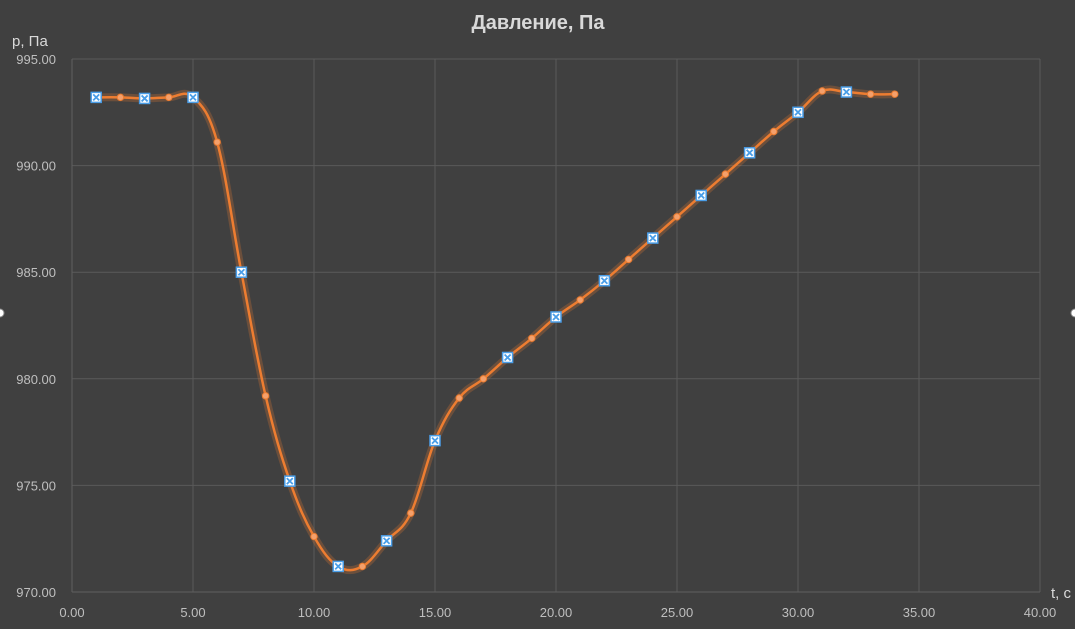 The width and height of the screenshot is (1075, 629). Describe the element at coordinates (36, 166) in the screenshot. I see `y-tick-label: 990.00` at that location.